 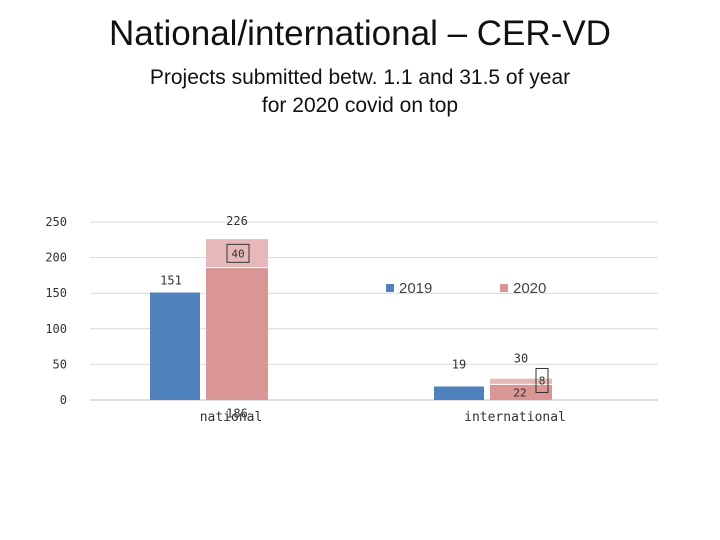 What do you see at coordinates (237, 333) in the screenshot?
I see `bar-2020-base-national` at bounding box center [237, 333].